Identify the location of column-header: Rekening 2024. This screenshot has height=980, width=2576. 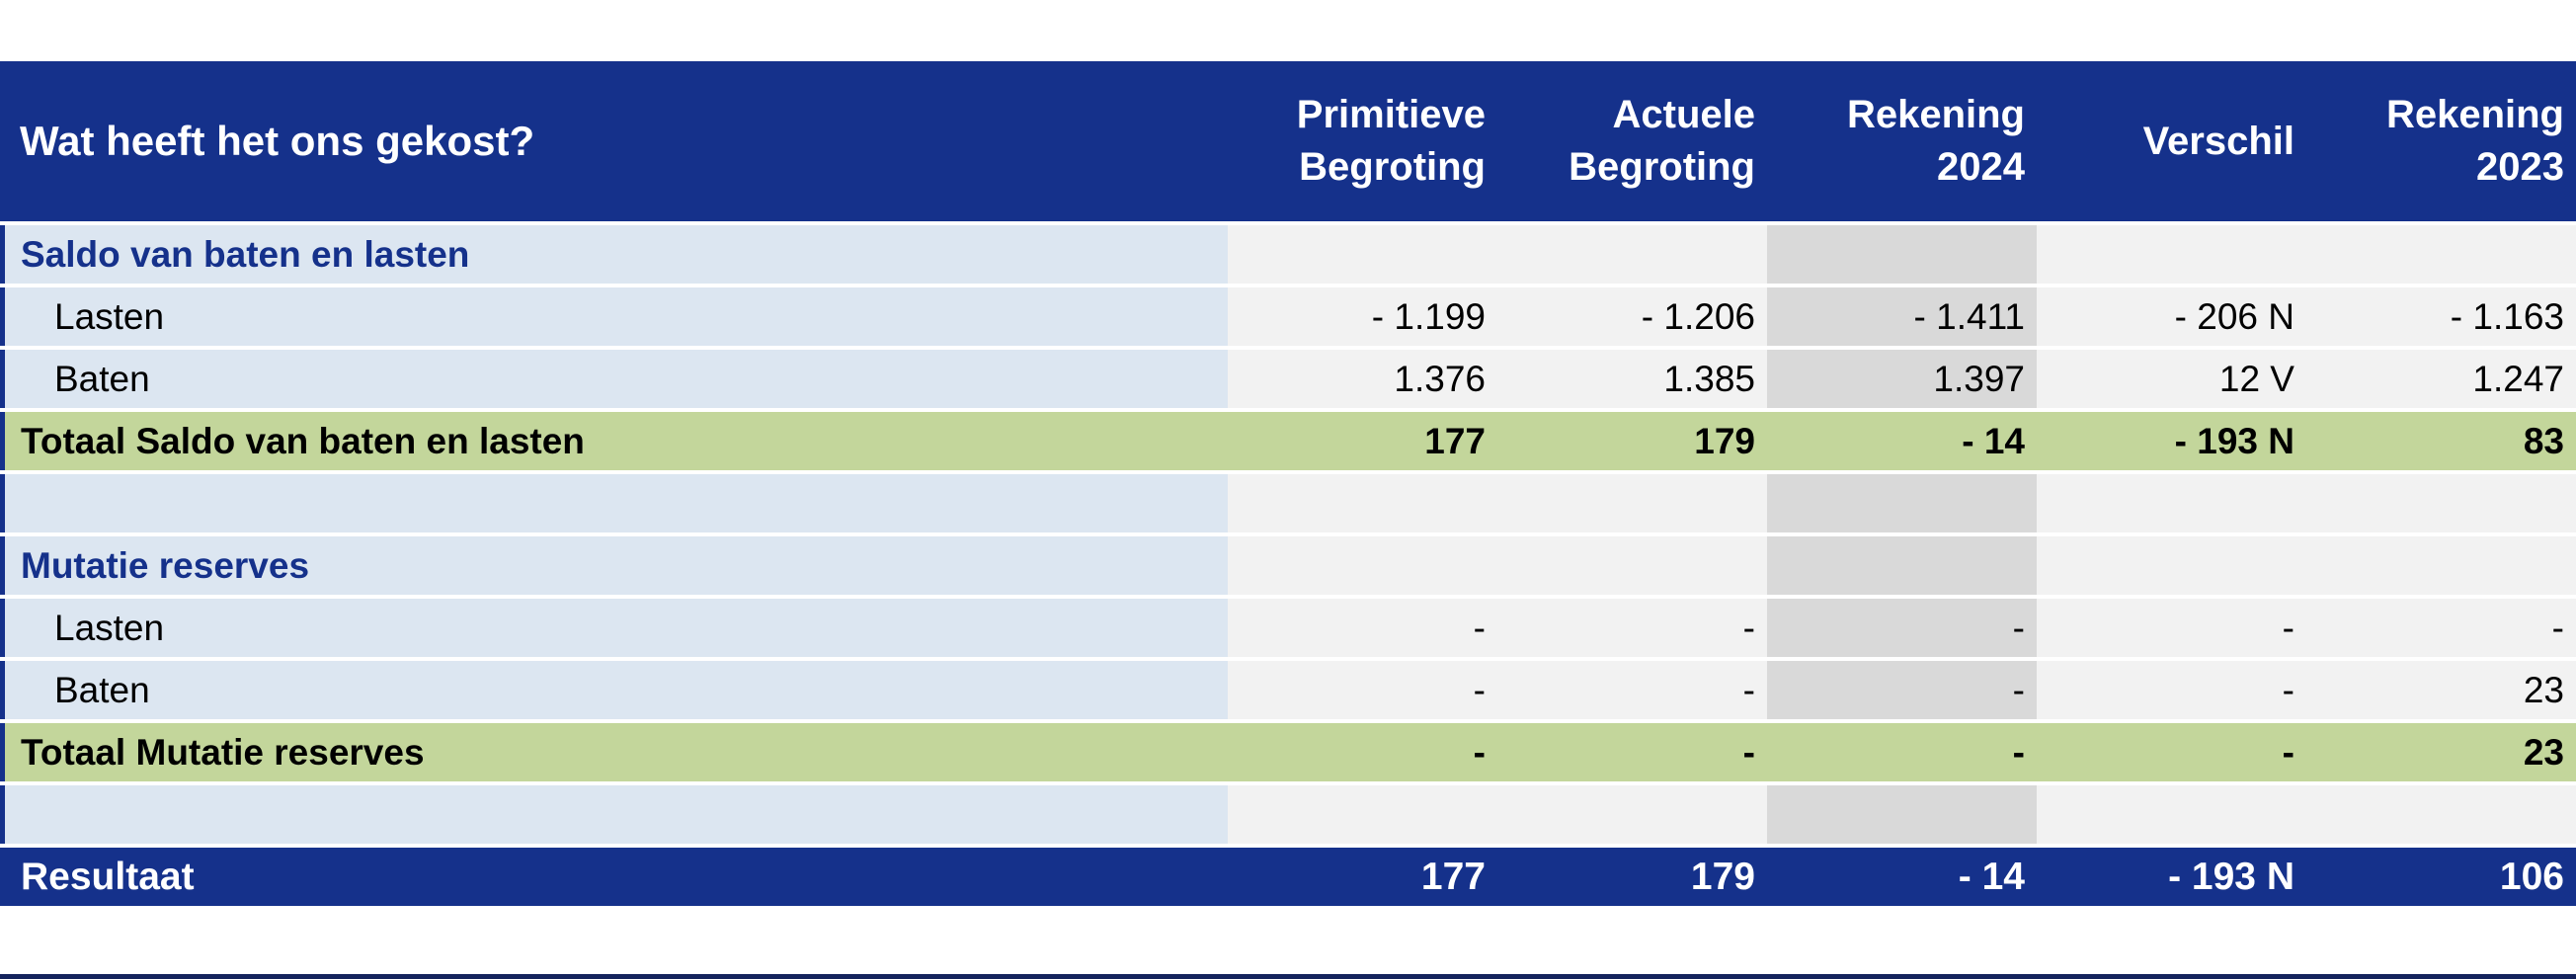
(1902, 141).